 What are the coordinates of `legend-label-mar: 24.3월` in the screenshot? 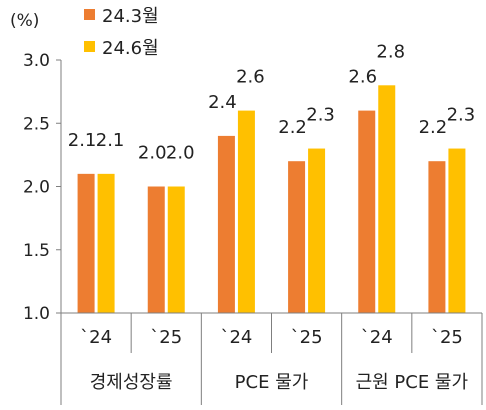 It's located at (130, 16).